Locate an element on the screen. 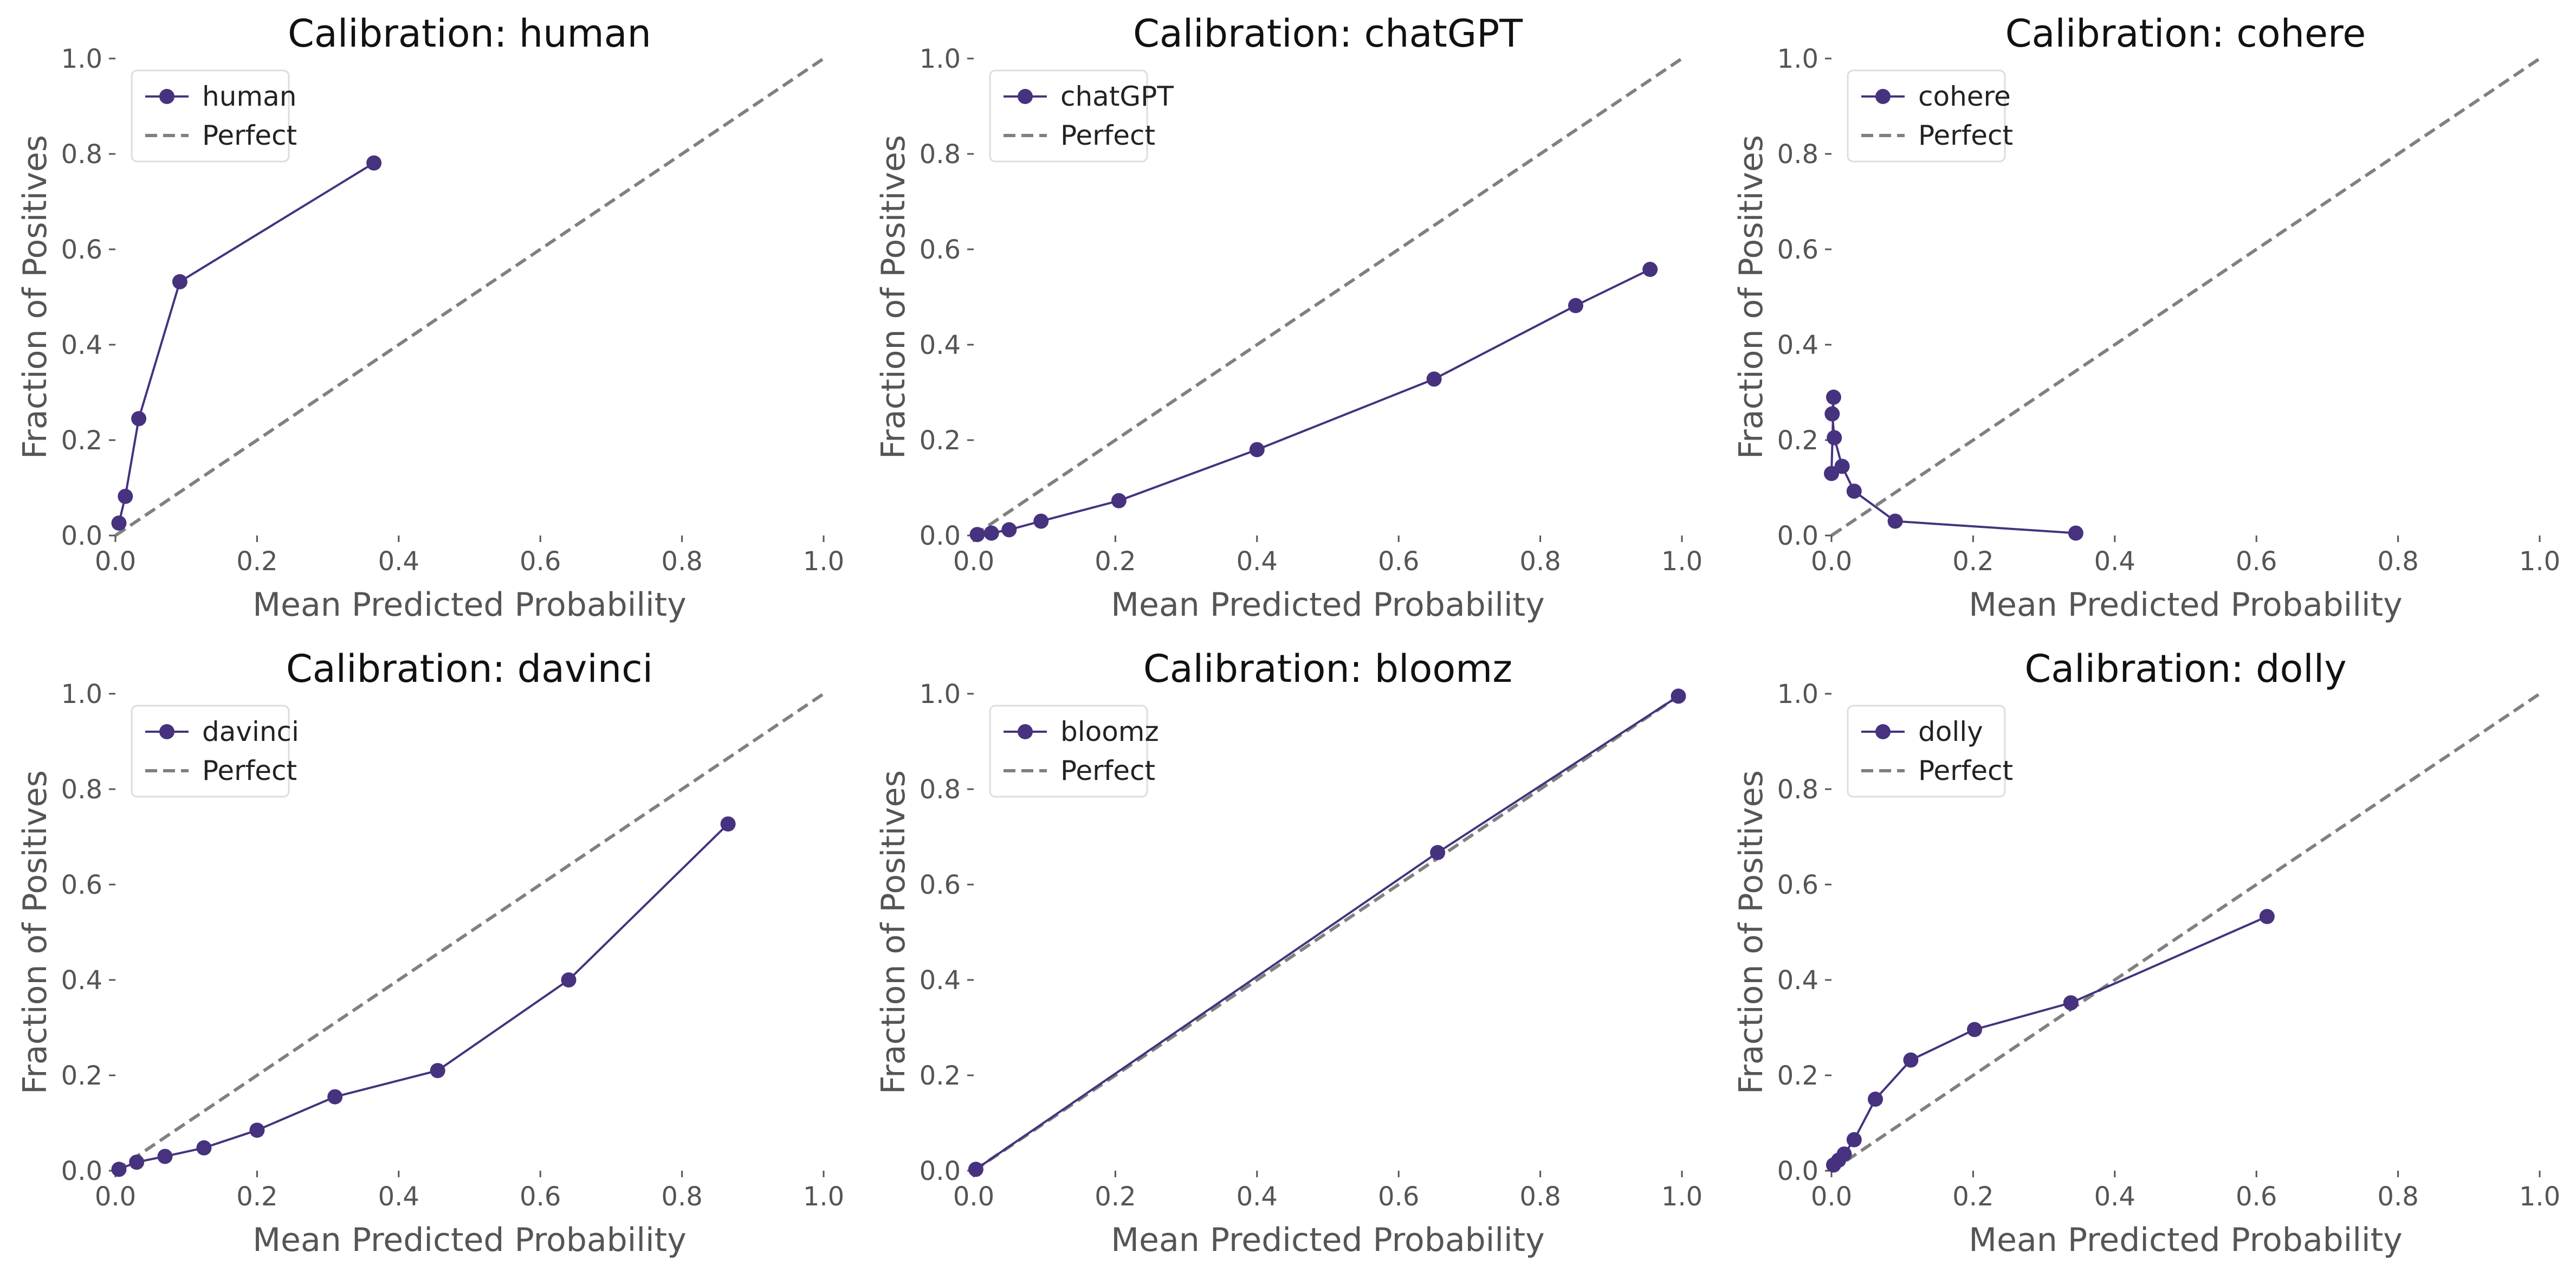 The image size is (2576, 1271). panel-title: Calibration: bloomz is located at coordinates (1327, 669).